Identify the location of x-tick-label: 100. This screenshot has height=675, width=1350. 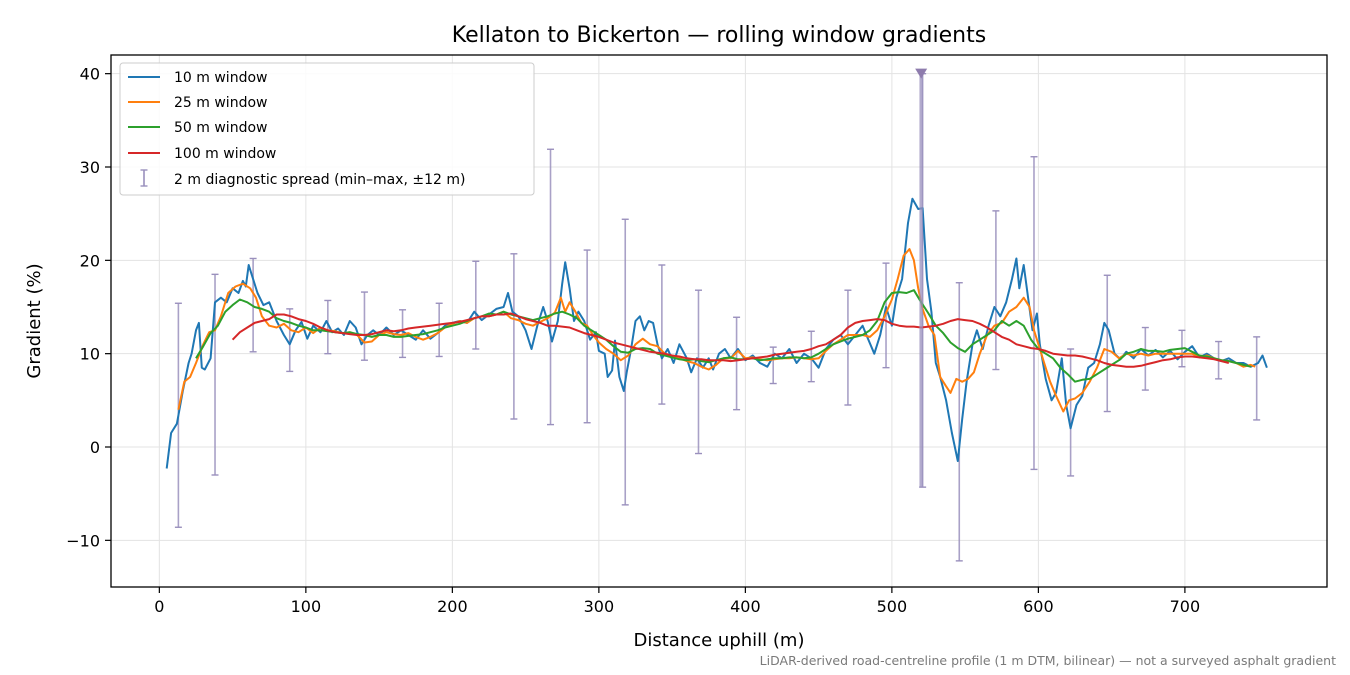
(306, 606).